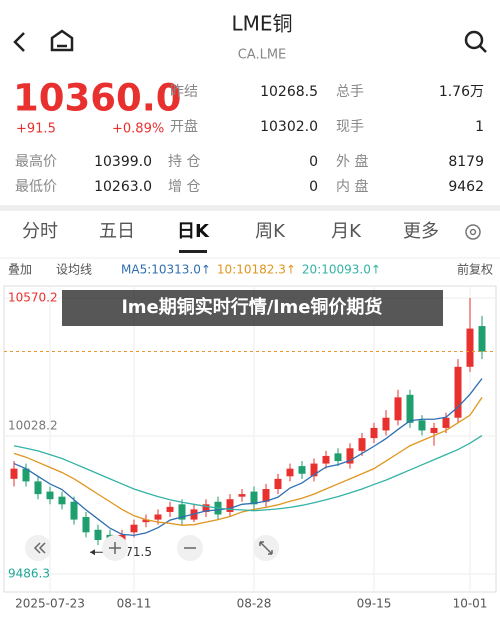  What do you see at coordinates (20, 270) in the screenshot?
I see `overlay-button: 叠加` at bounding box center [20, 270].